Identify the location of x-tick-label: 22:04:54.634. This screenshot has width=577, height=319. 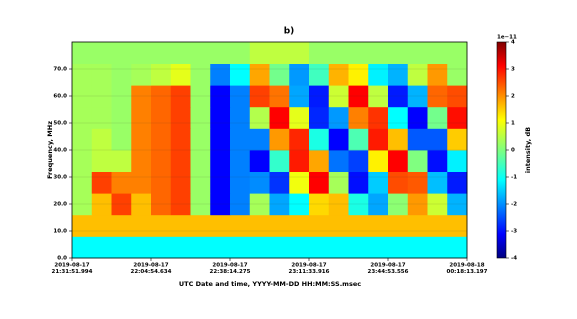
(151, 272).